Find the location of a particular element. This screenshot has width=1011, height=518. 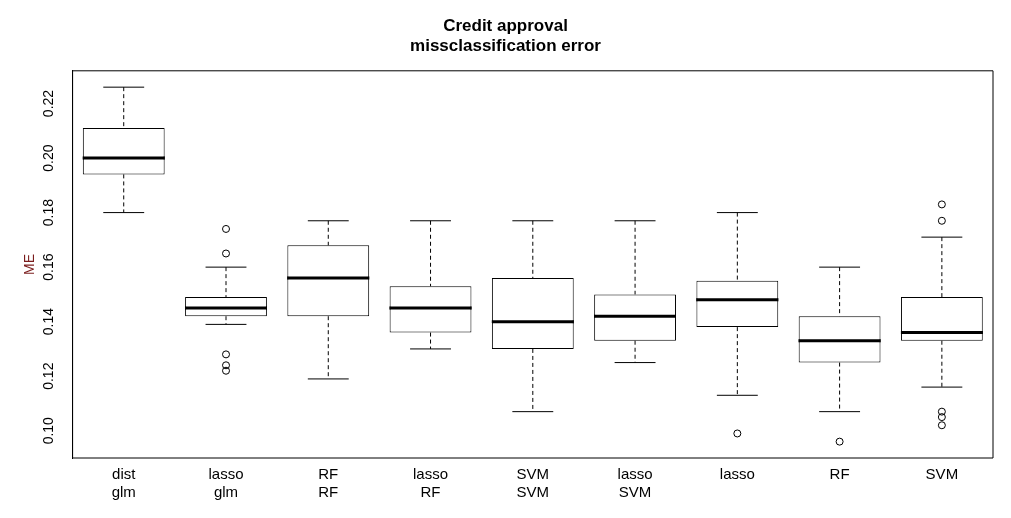

chart-title: Credit approval missclassification error is located at coordinates (506, 35).